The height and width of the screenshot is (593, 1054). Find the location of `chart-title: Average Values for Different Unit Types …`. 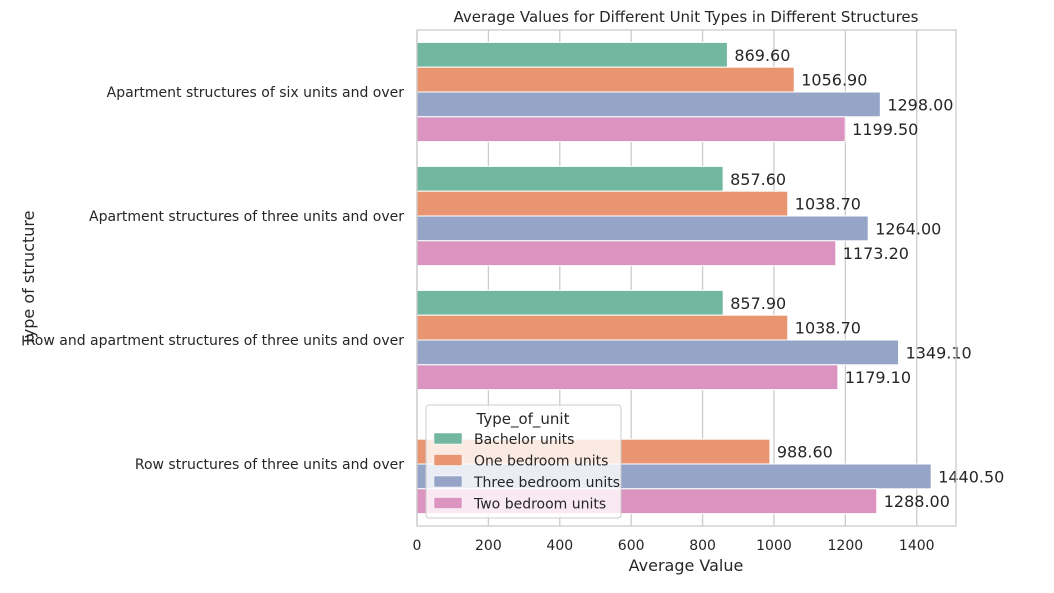

chart-title: Average Values for Different Unit Types … is located at coordinates (686, 17).